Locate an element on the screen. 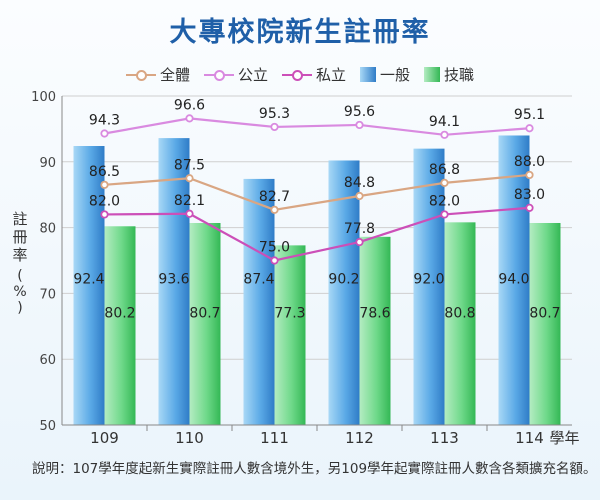 This screenshot has height=500, width=600. x-tick-label: 114 is located at coordinates (529, 438).